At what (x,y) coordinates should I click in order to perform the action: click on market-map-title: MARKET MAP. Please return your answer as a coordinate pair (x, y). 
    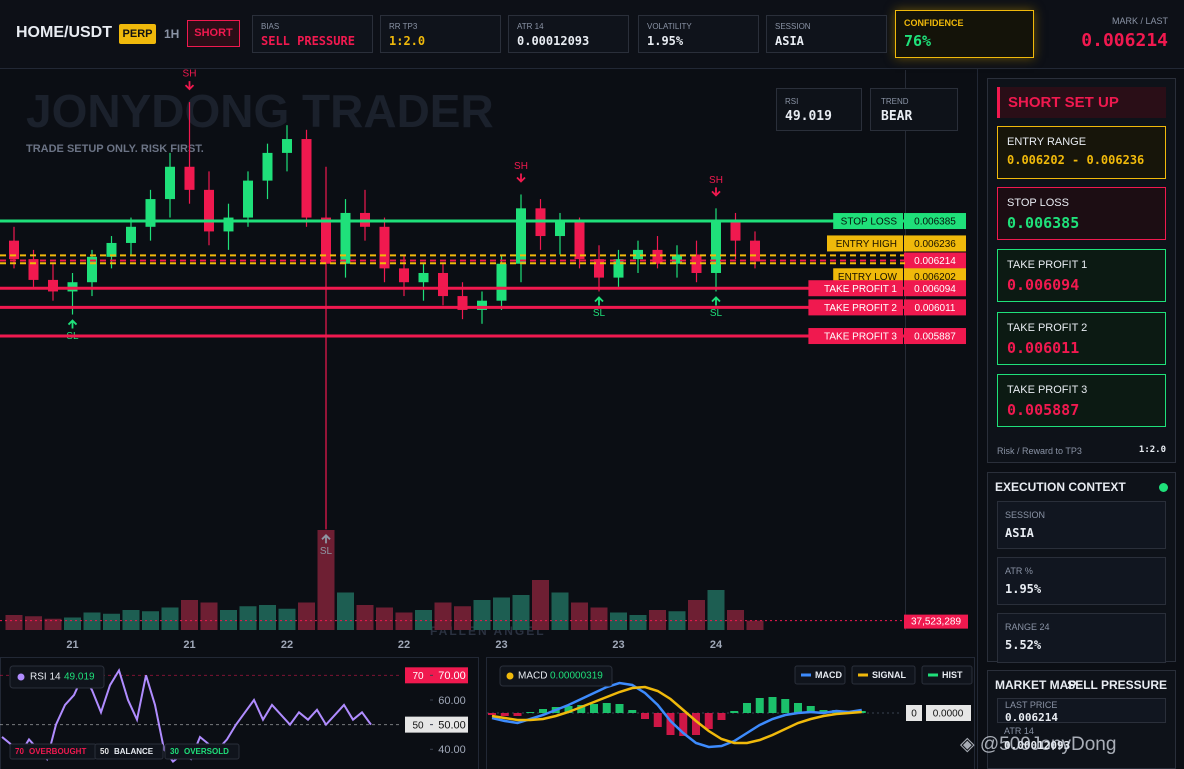
    Looking at the image, I should click on (1036, 685).